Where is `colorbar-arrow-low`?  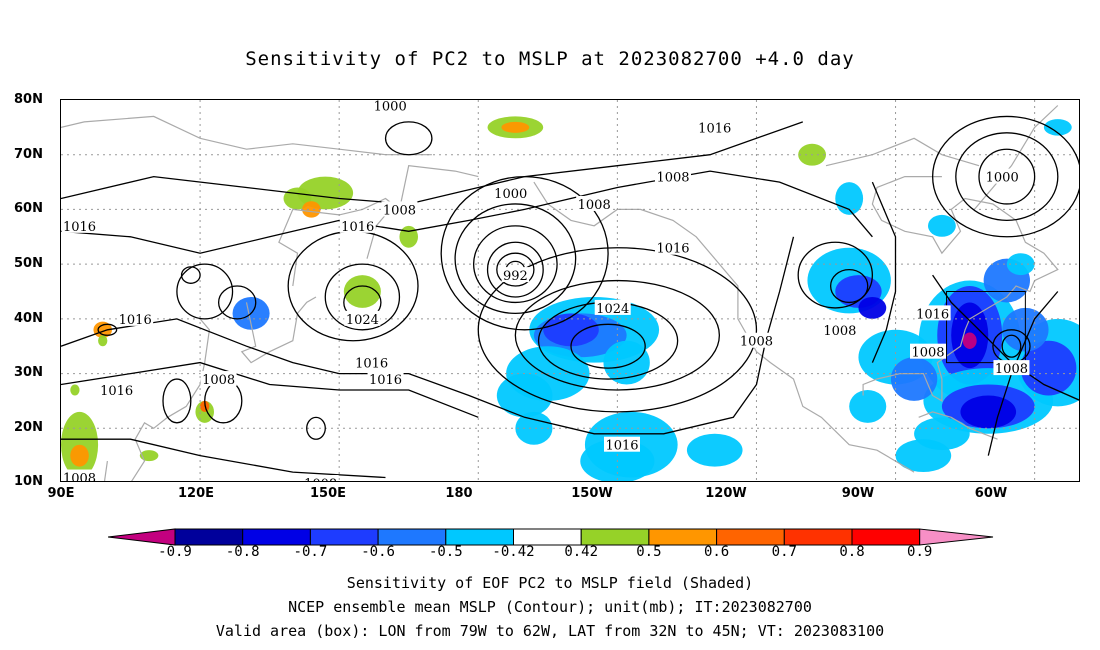
colorbar-arrow-low is located at coordinates (142, 537).